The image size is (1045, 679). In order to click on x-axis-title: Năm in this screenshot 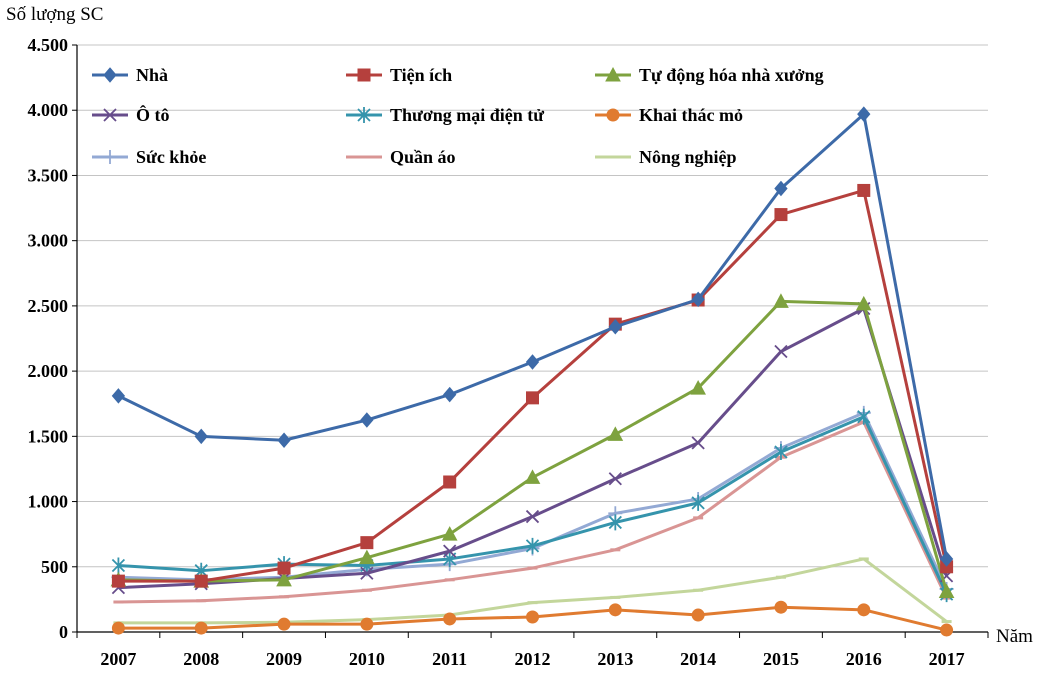, I will do `click(1014, 636)`.